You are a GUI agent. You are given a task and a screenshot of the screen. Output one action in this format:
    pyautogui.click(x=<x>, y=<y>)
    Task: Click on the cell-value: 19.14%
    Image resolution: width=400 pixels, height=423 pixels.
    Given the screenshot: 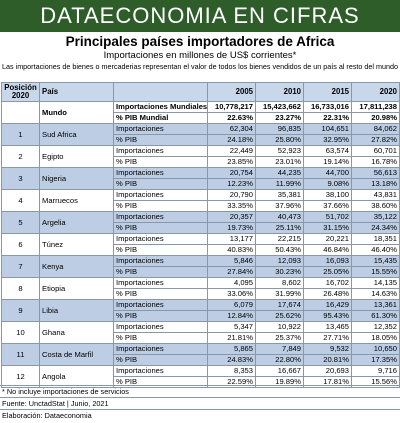 What is the action you would take?
    pyautogui.click(x=327, y=162)
    